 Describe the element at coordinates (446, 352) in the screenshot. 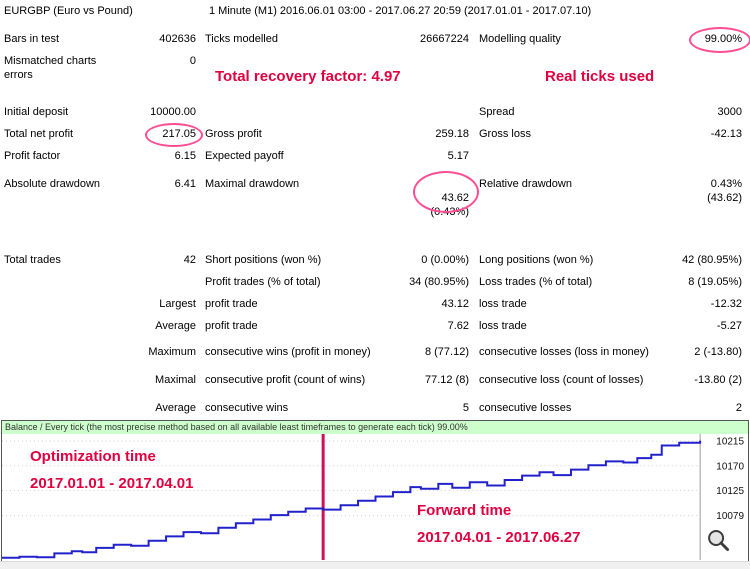

I see `stat-value: 8 (77.12)` at that location.